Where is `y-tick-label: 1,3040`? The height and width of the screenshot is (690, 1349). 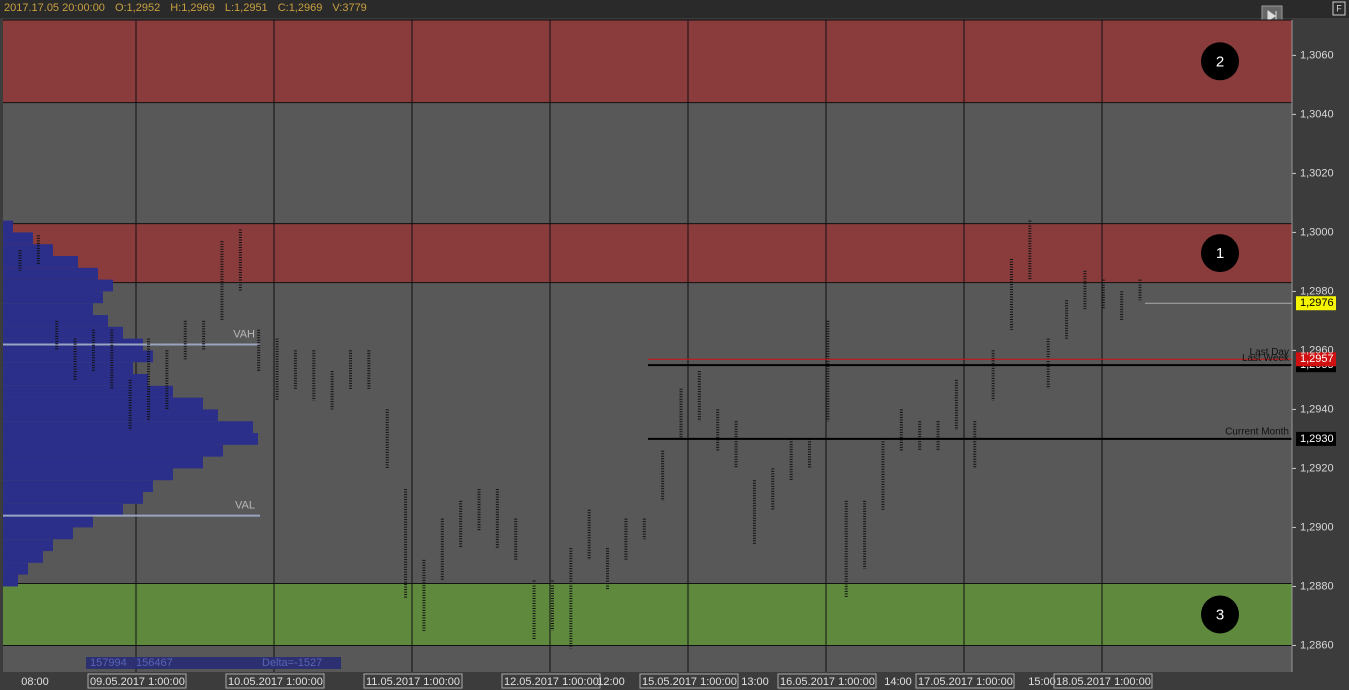 y-tick-label: 1,3040 is located at coordinates (1317, 114).